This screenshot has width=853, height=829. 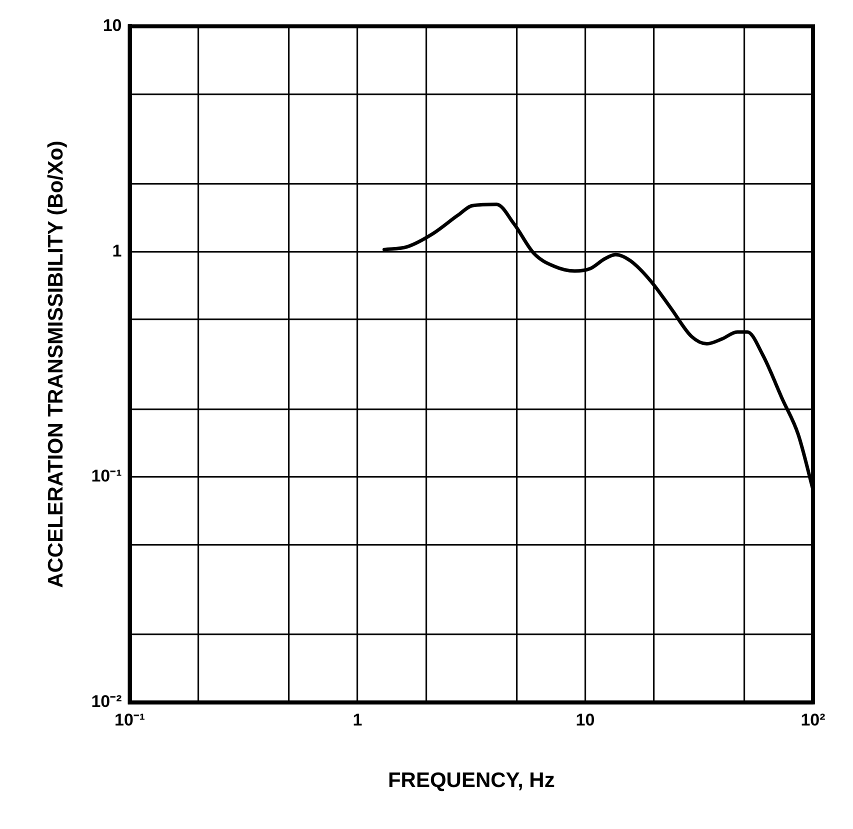 What do you see at coordinates (106, 702) in the screenshot?
I see `y-tick-label: 10⁻²` at bounding box center [106, 702].